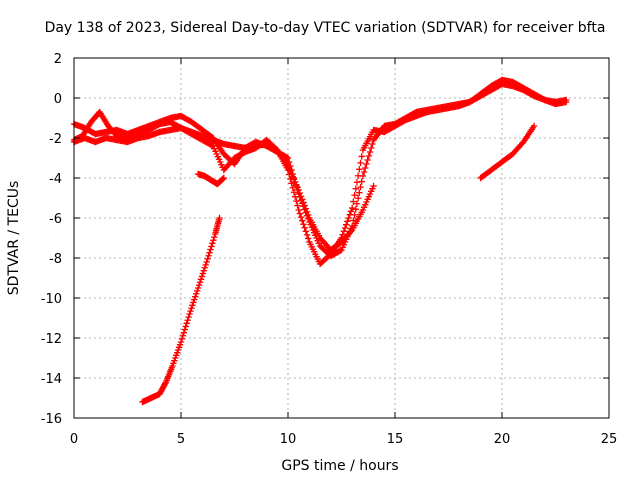 The width and height of the screenshot is (640, 480). What do you see at coordinates (14, 238) in the screenshot?
I see `y-axis-label: SDTVAR / TECUs` at bounding box center [14, 238].